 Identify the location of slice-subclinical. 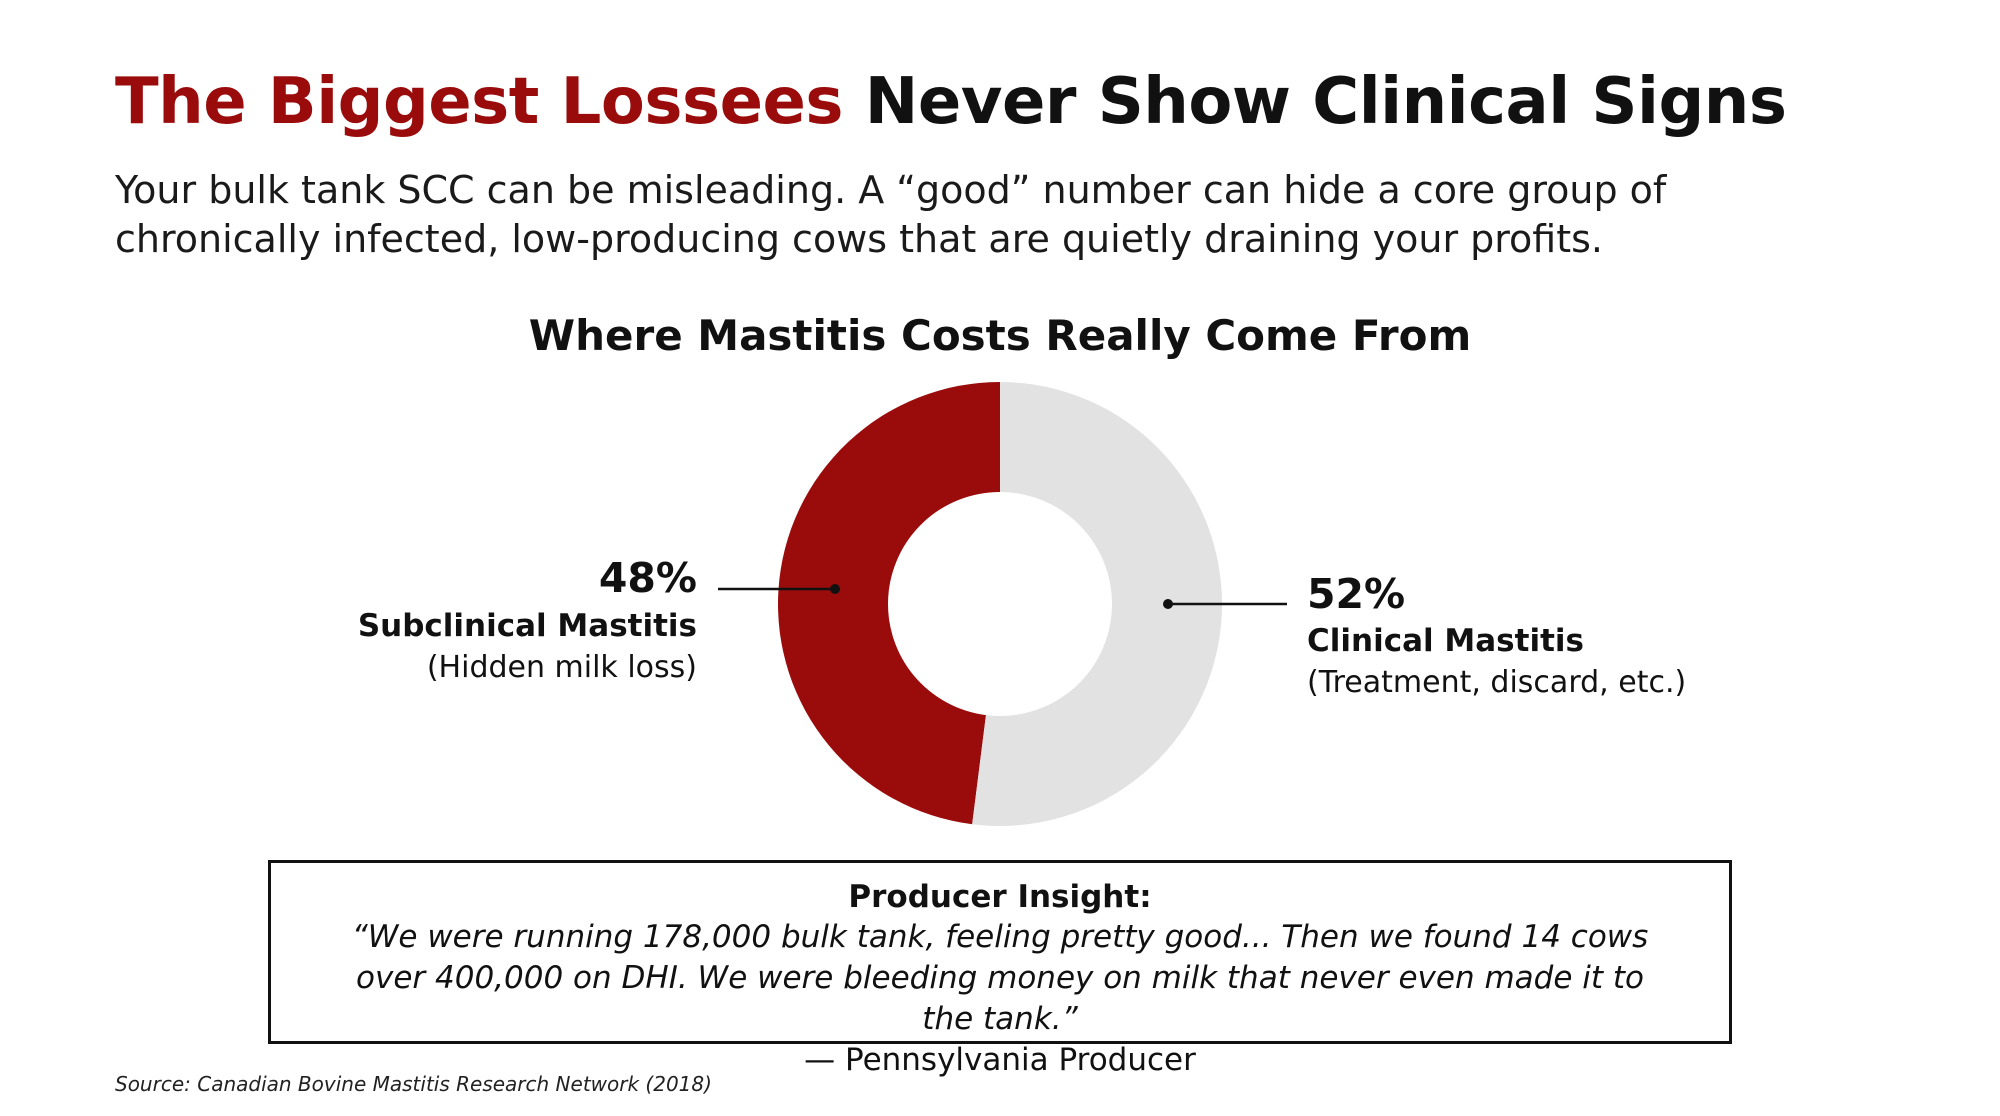
(888, 603).